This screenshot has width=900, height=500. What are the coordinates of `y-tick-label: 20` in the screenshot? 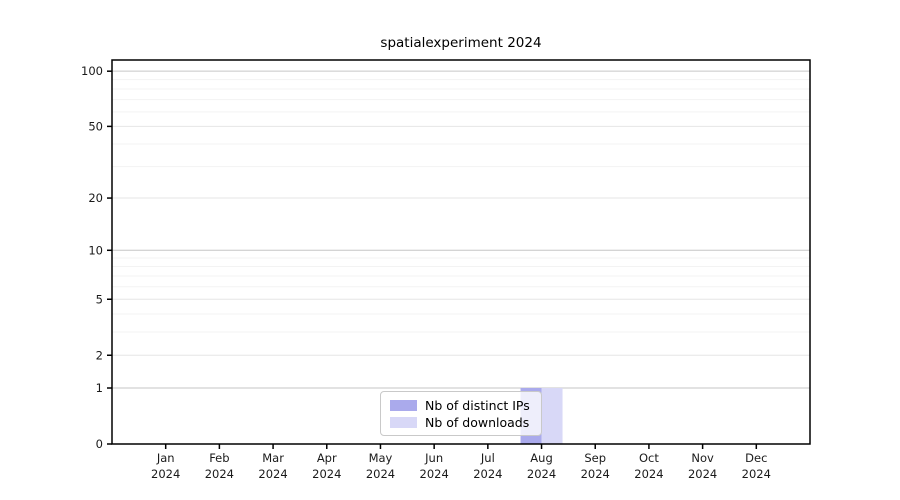 It's located at (95, 198).